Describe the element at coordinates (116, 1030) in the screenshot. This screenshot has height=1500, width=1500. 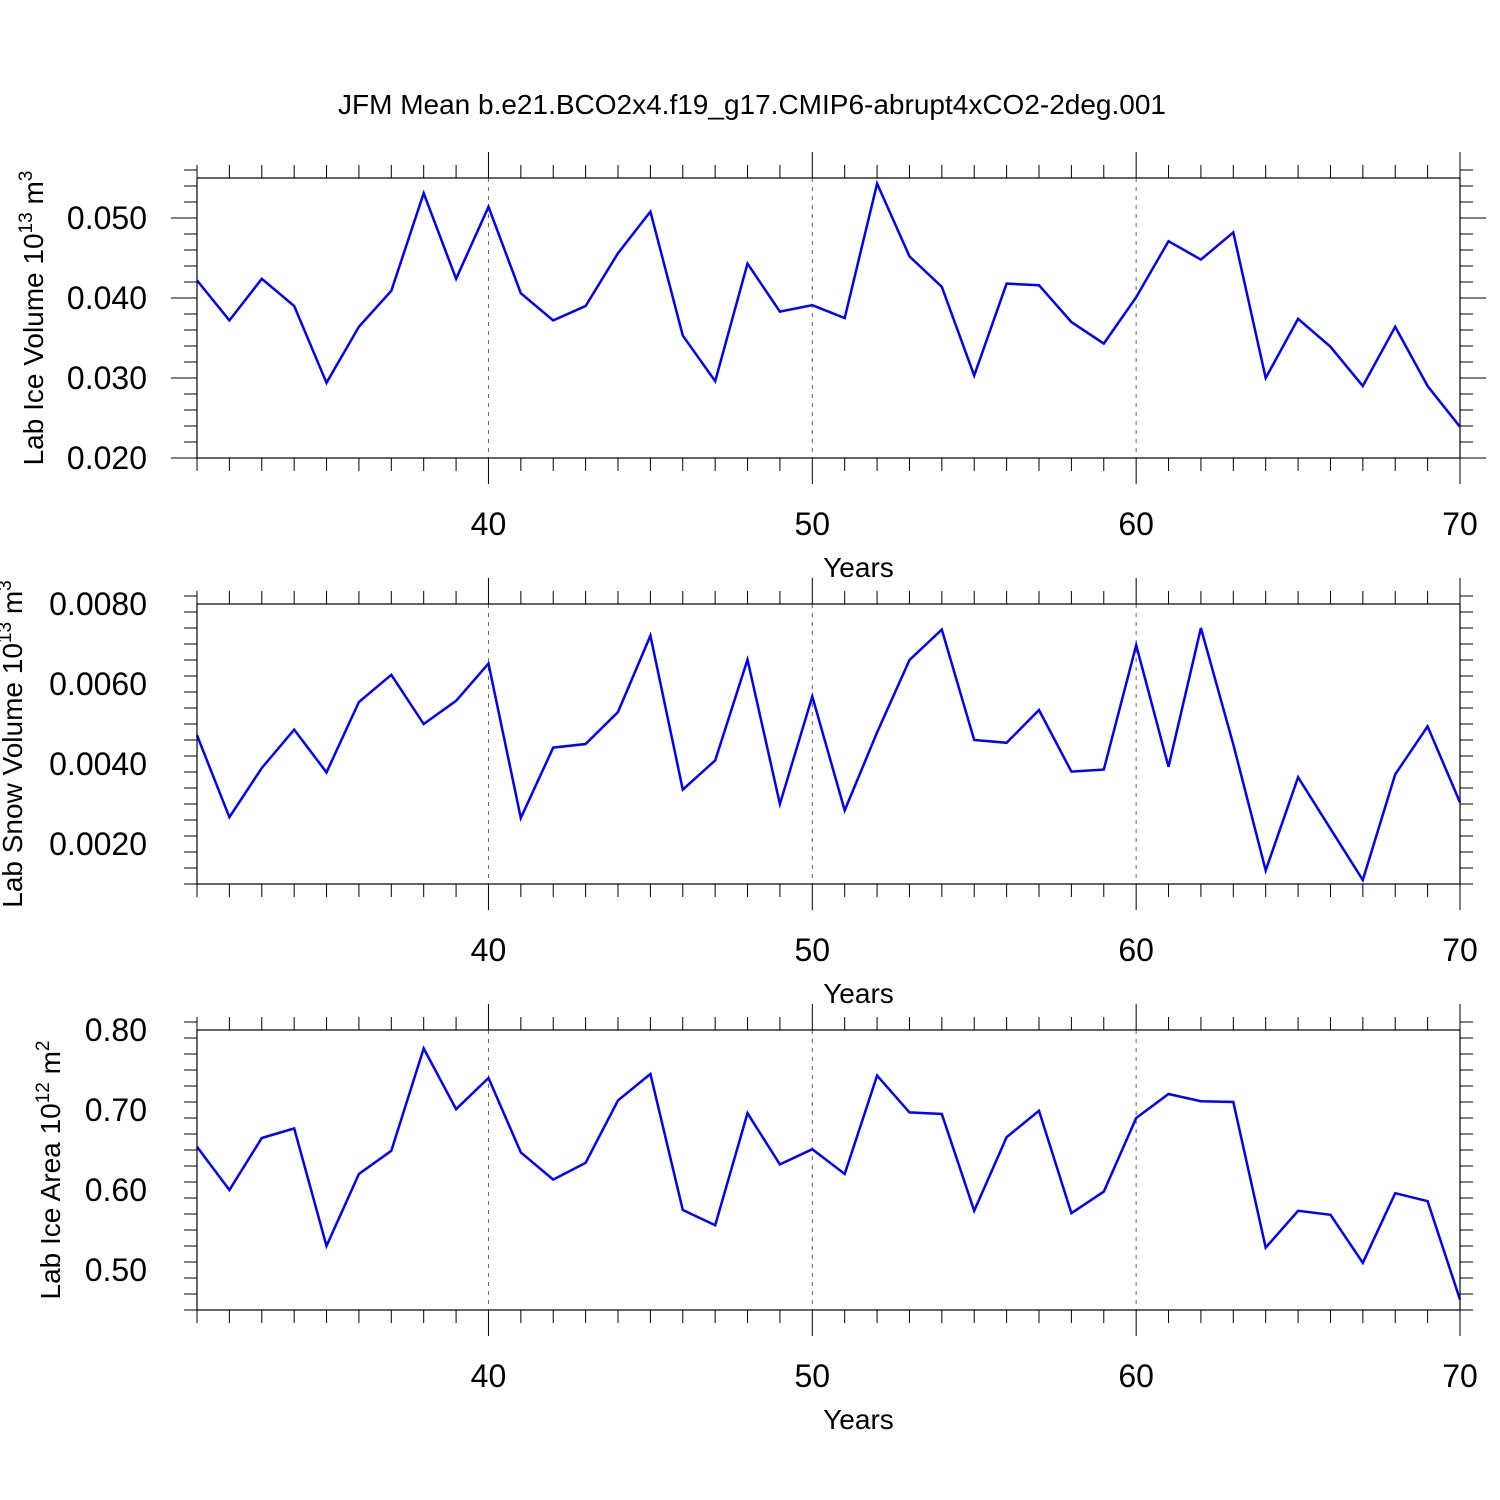
I see `y-tick-label: 0.80` at that location.